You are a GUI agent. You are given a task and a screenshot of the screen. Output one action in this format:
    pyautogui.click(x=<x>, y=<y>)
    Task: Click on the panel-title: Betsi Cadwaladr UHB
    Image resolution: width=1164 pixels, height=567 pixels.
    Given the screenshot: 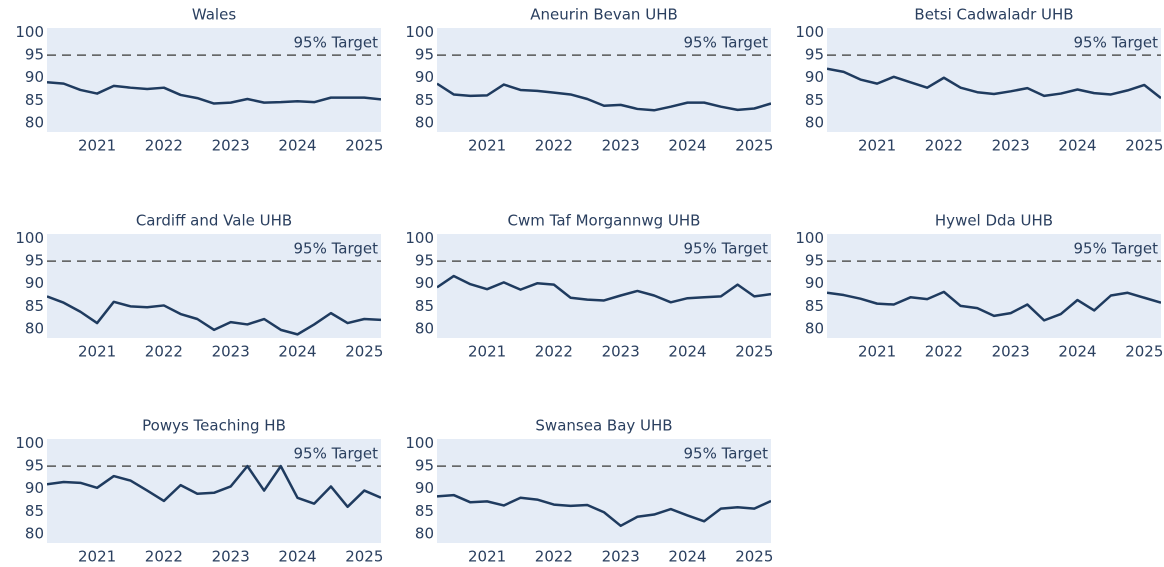 What is the action you would take?
    pyautogui.click(x=993, y=15)
    